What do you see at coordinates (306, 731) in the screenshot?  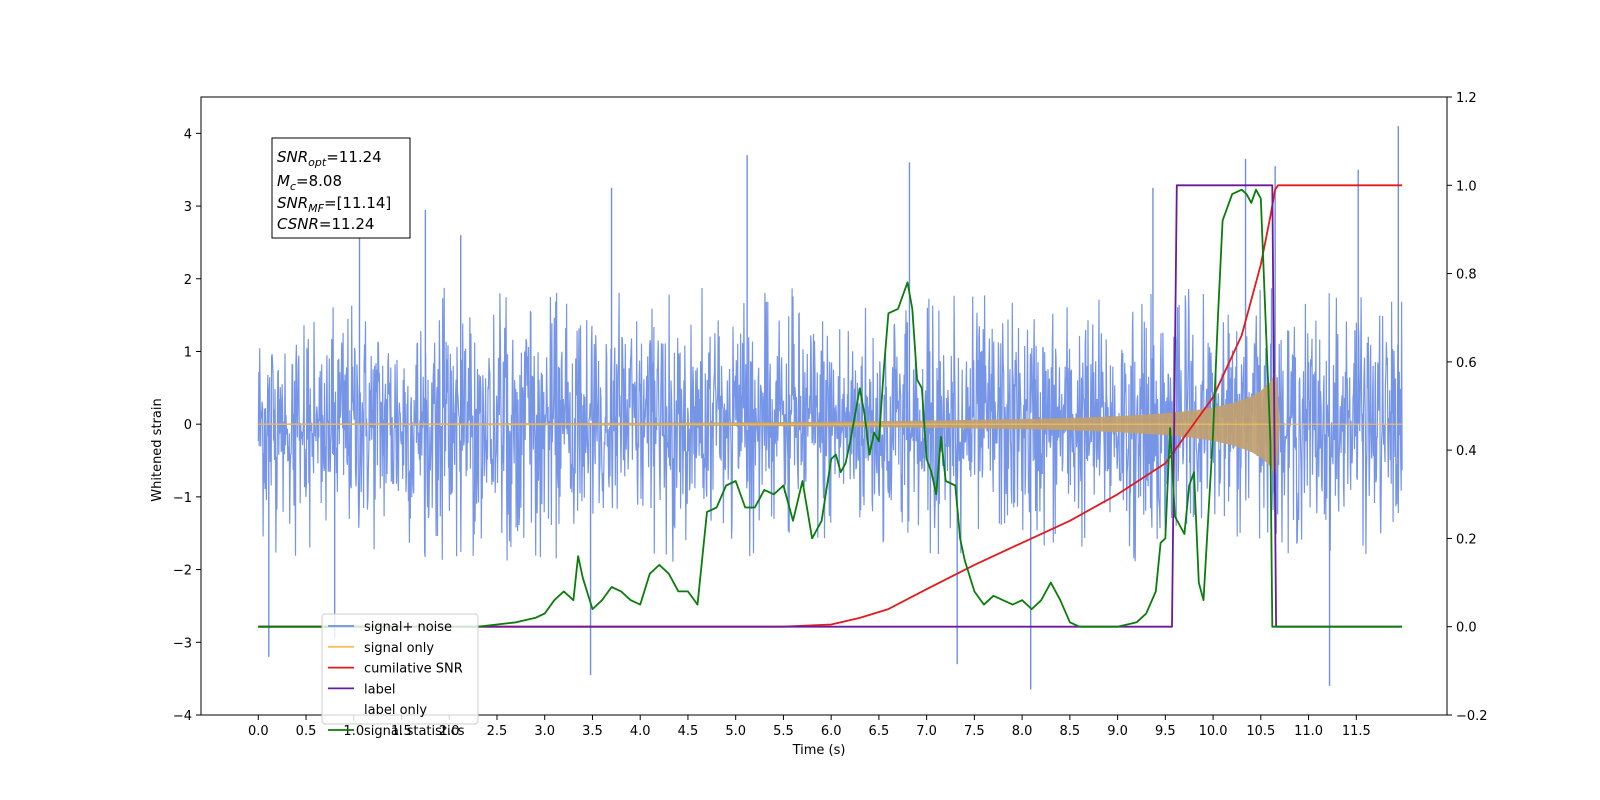 I see `x-tick-label: 0.5` at bounding box center [306, 731].